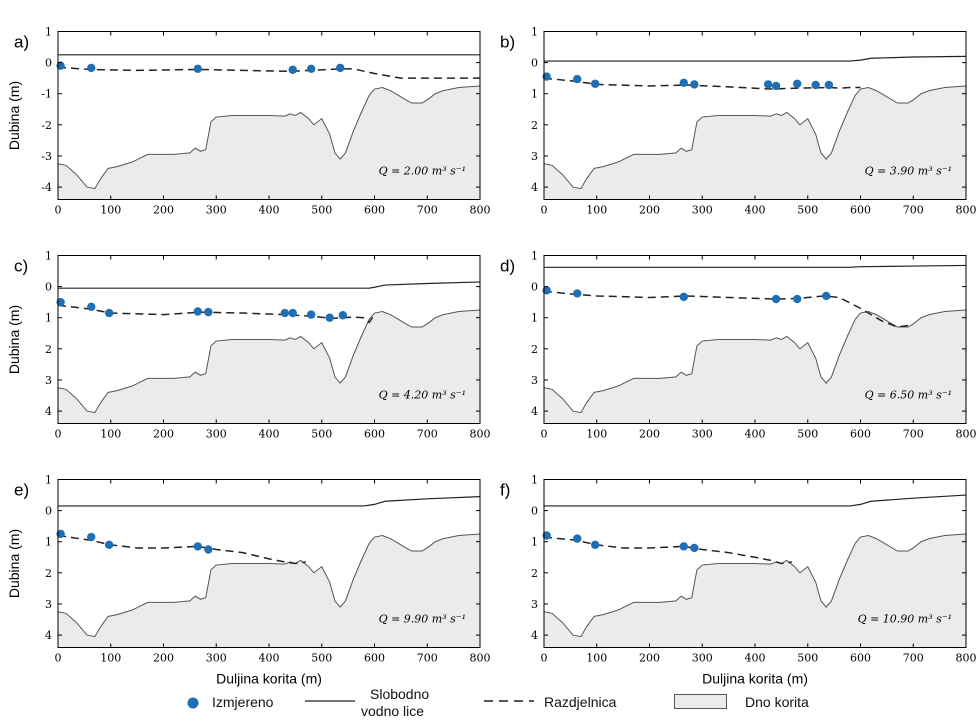  Describe the element at coordinates (700, 701) in the screenshot. I see `legend-bed-swatch` at that location.